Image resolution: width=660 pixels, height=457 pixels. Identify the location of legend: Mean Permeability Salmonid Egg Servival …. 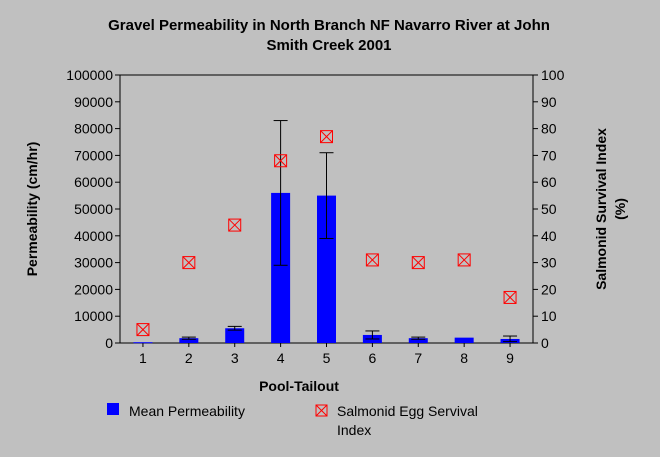
(292, 420).